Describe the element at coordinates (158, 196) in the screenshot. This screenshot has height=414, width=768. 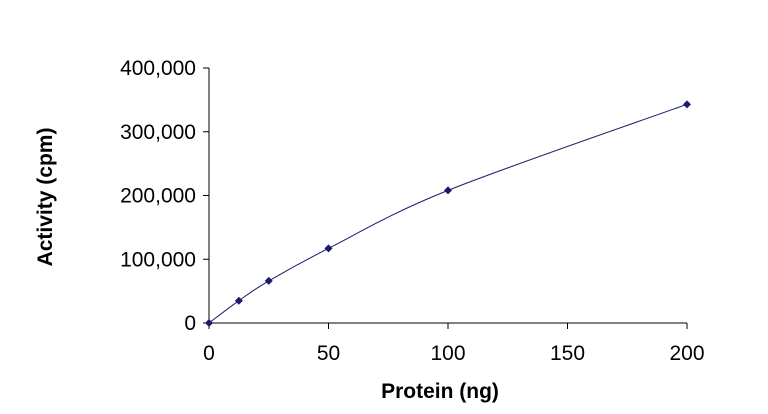
I see `y-tick-label: 200,000` at that location.